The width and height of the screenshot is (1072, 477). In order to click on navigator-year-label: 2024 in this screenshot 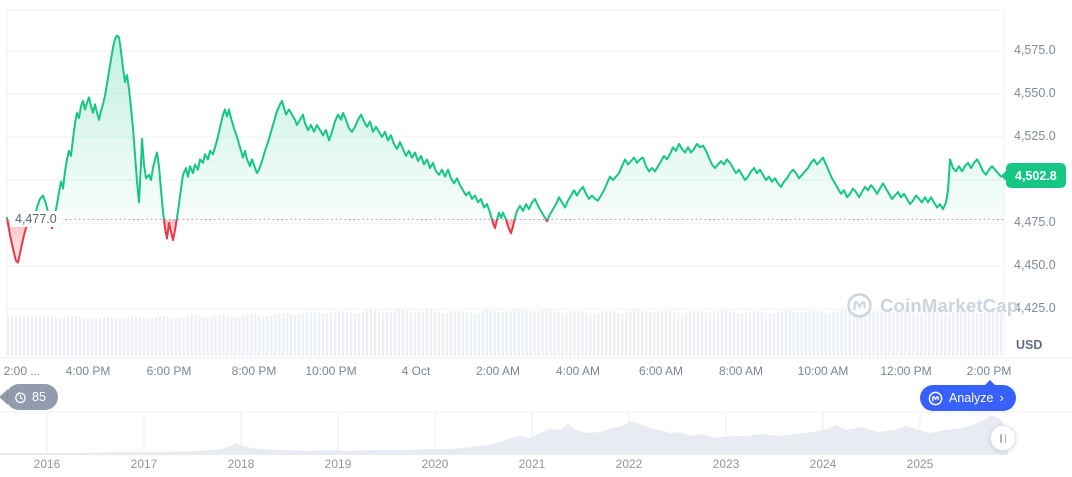, I will do `click(823, 464)`.